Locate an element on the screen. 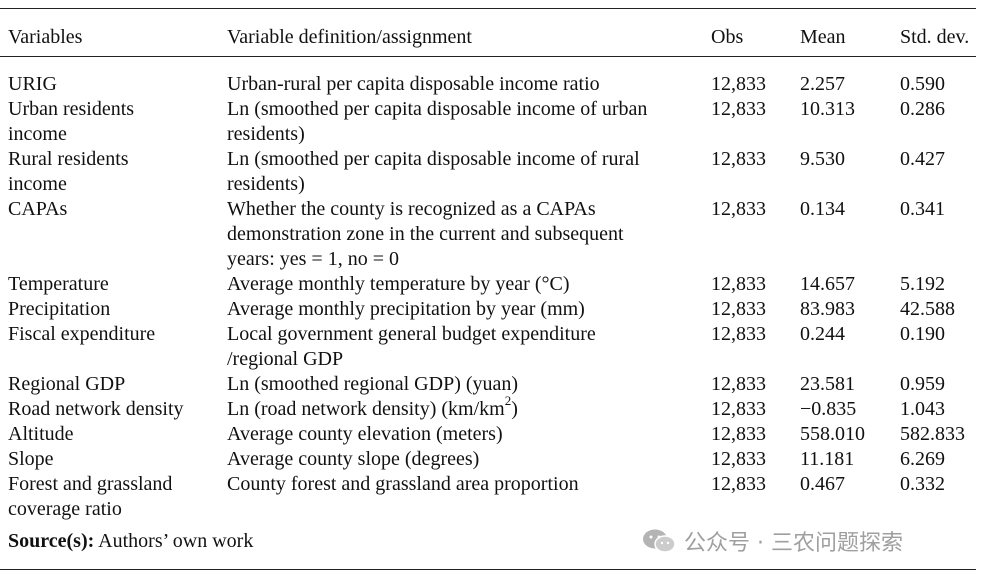  watermark-text: 公众号 · 三农问题探索 is located at coordinates (793, 543).